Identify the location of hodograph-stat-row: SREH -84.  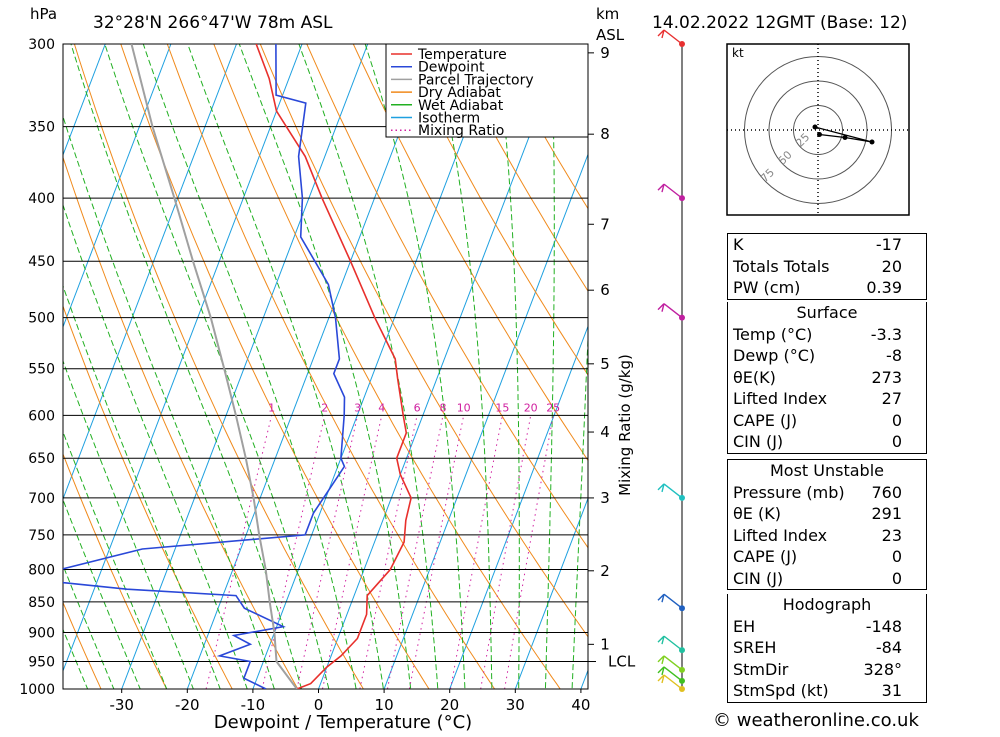
(827, 648).